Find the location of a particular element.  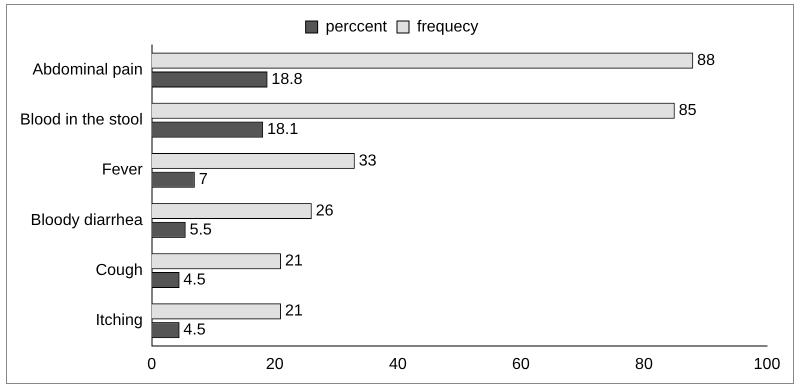

x-tick-label: 60 is located at coordinates (521, 364).